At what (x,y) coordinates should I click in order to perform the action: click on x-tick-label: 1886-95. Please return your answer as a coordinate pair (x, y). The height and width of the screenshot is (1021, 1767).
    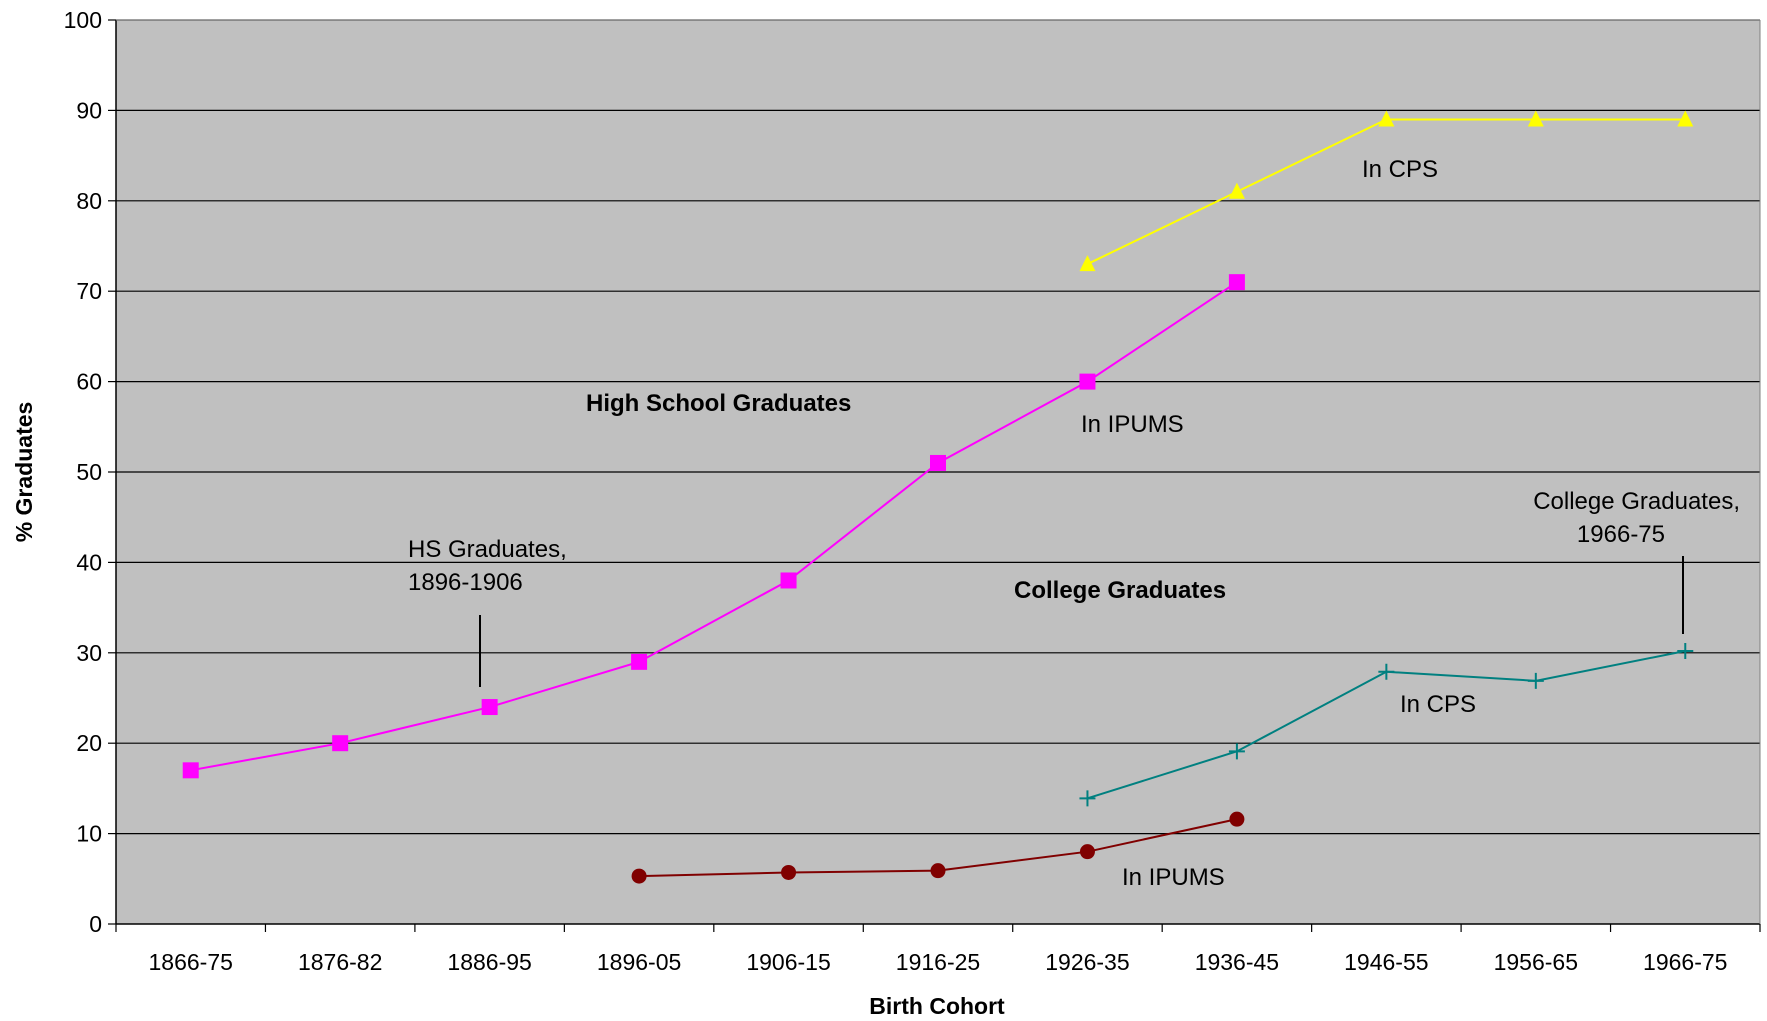
    Looking at the image, I should click on (489, 962).